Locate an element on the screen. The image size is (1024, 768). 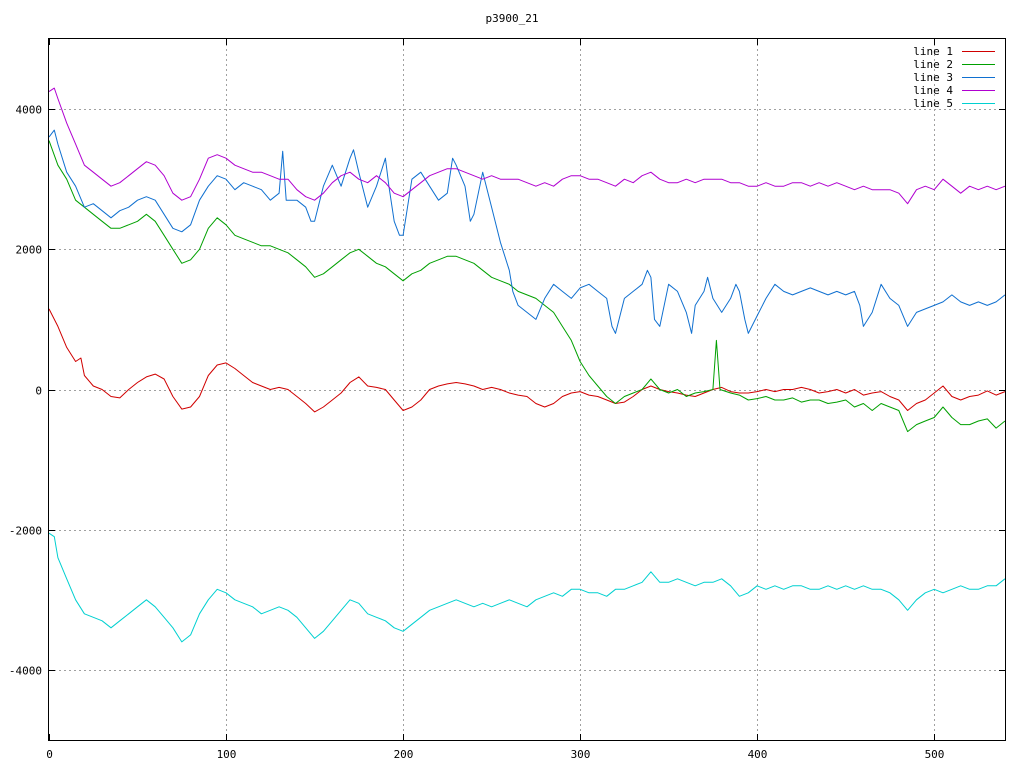
x-tick-label: 500 is located at coordinates (935, 754).